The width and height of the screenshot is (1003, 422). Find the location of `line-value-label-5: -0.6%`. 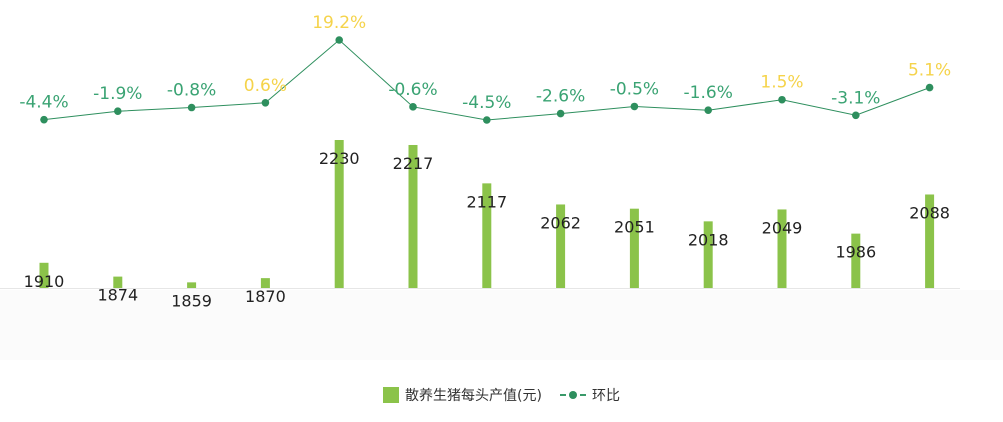

line-value-label-5: -0.6% is located at coordinates (412, 90).